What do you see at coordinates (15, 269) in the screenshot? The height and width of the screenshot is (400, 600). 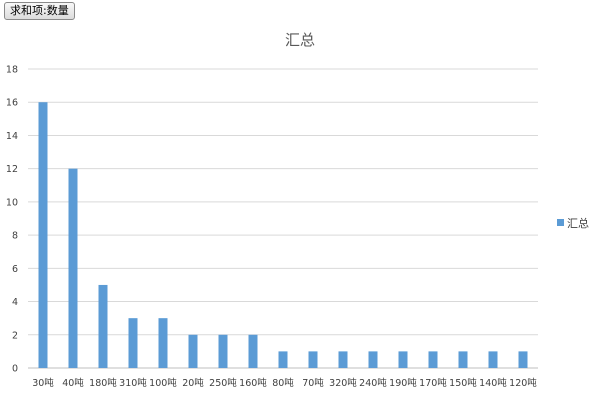 I see `y-tick-label: 6` at bounding box center [15, 269].